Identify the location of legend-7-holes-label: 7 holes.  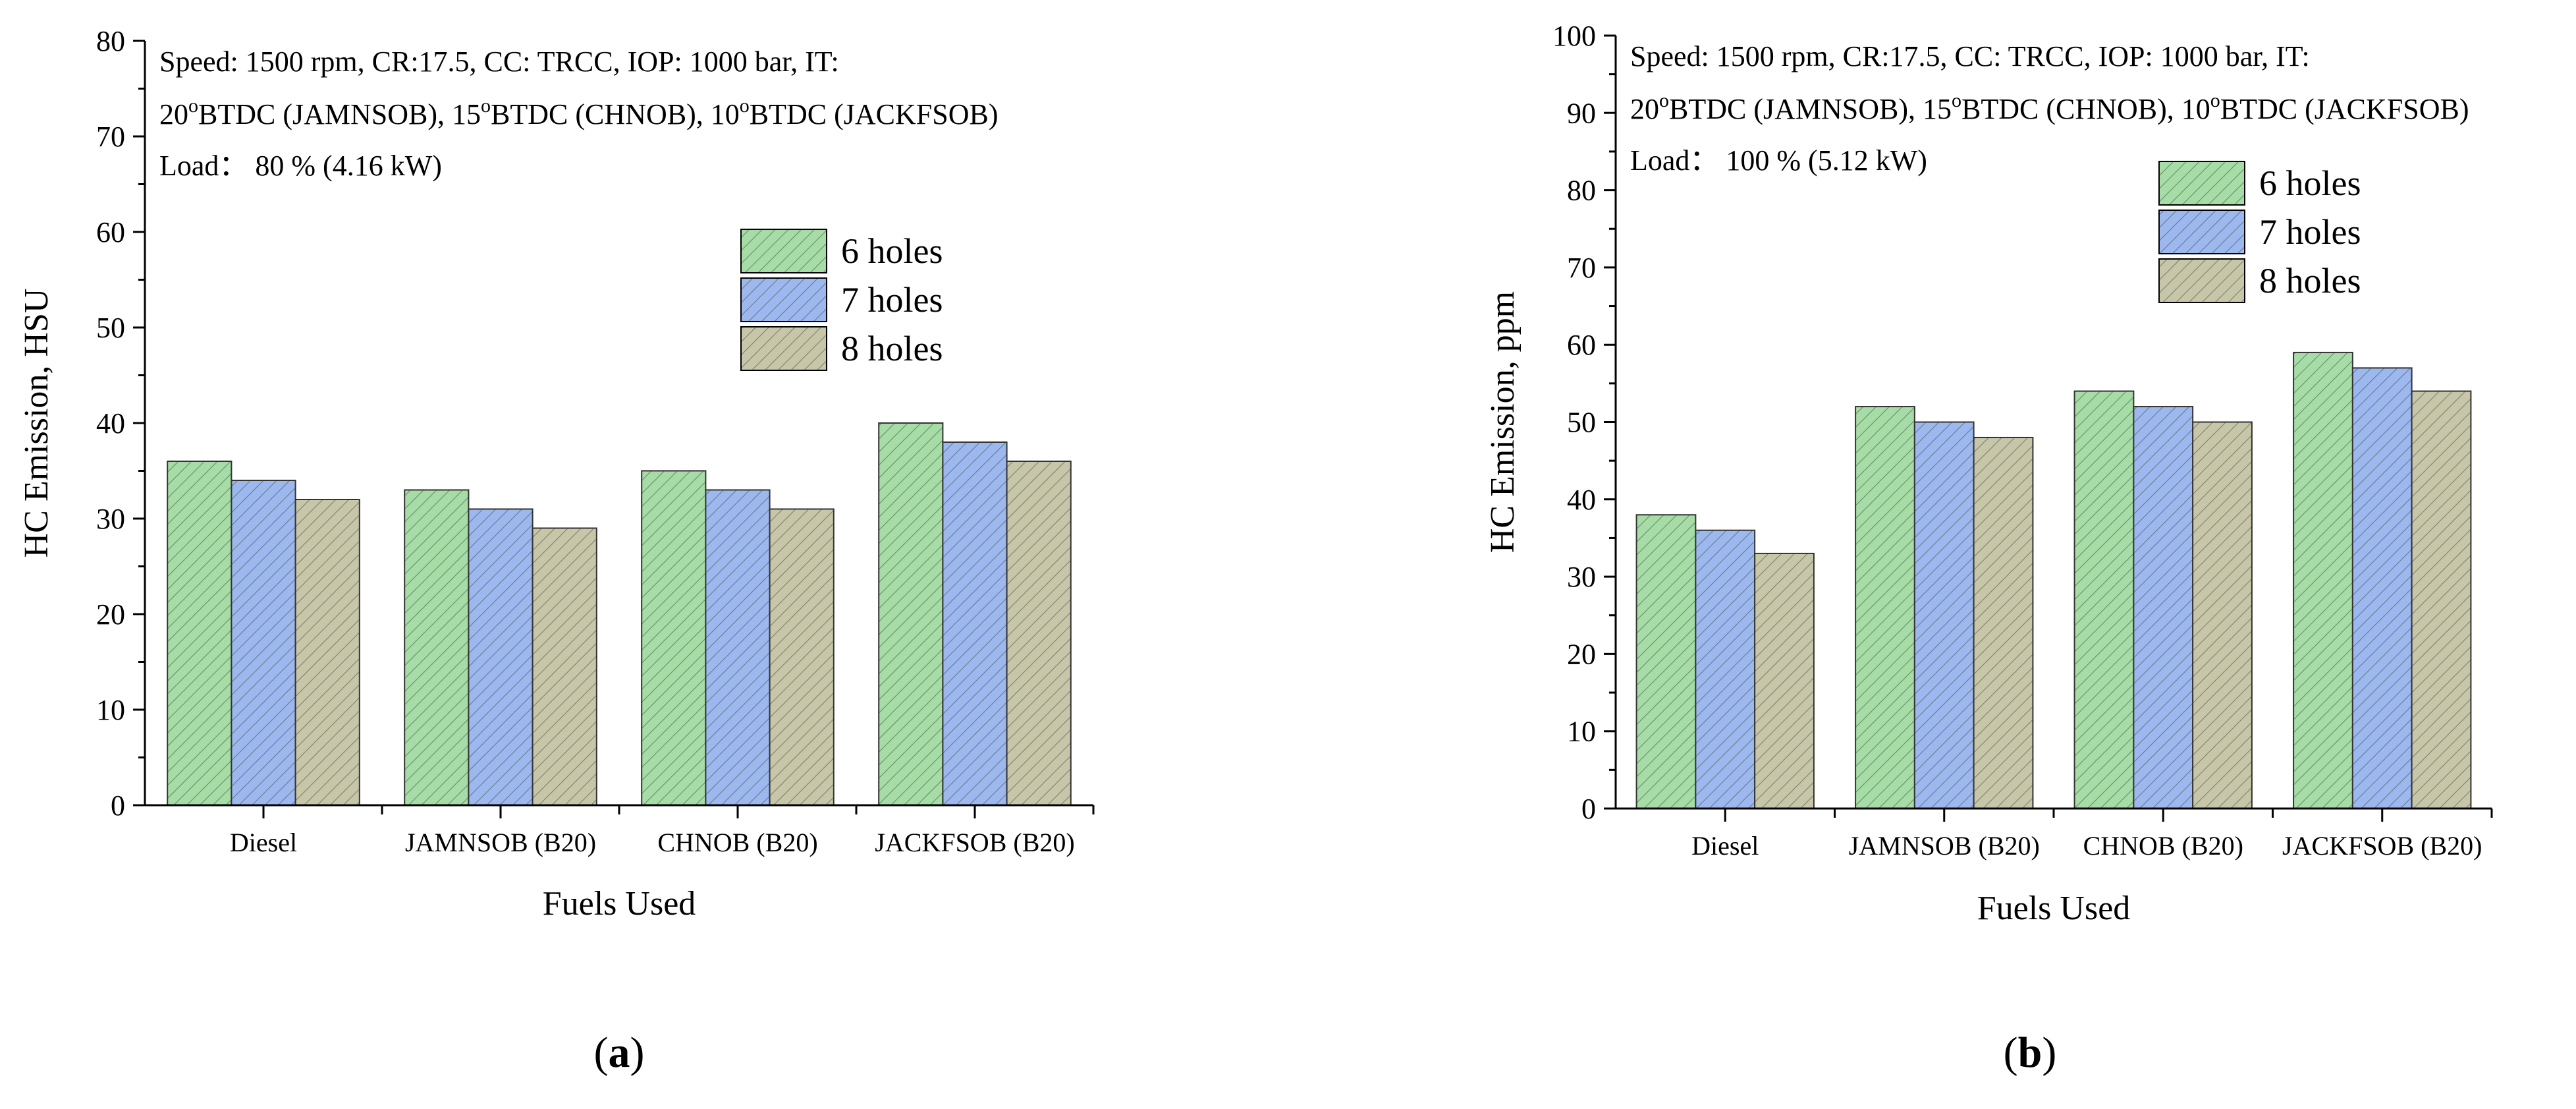
(2310, 232).